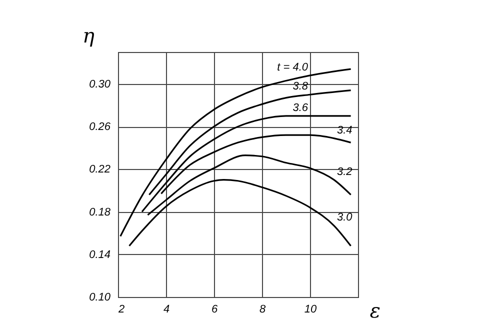  Describe the element at coordinates (99, 254) in the screenshot. I see `y-tick-label: 0.14` at that location.